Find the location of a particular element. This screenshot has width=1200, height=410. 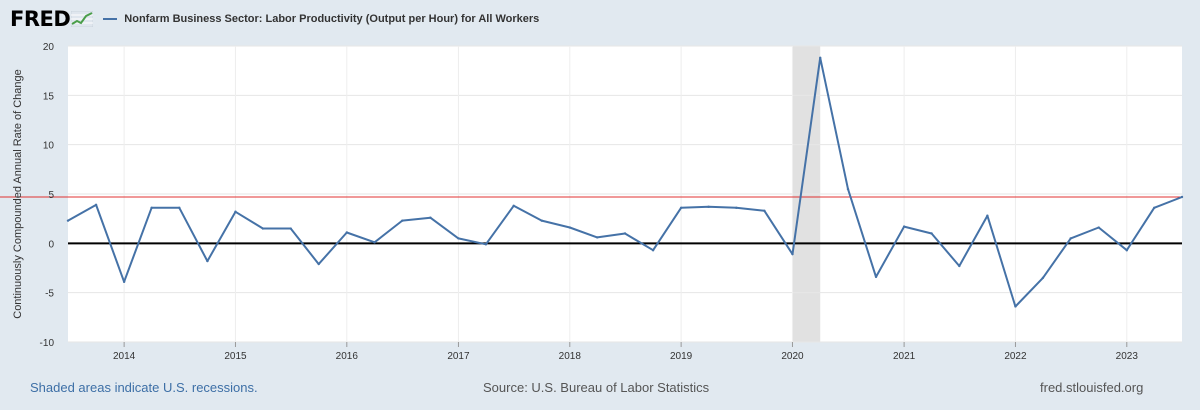

x-tick-label: 2019 is located at coordinates (681, 356).